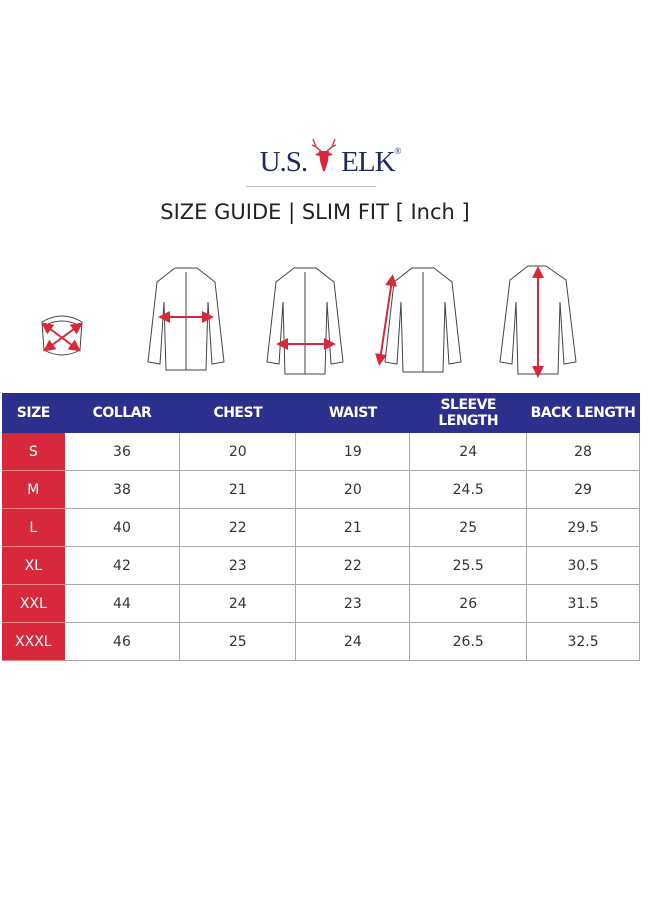 The width and height of the screenshot is (660, 900). What do you see at coordinates (122, 603) in the screenshot?
I see `measurement-cell: 44` at bounding box center [122, 603].